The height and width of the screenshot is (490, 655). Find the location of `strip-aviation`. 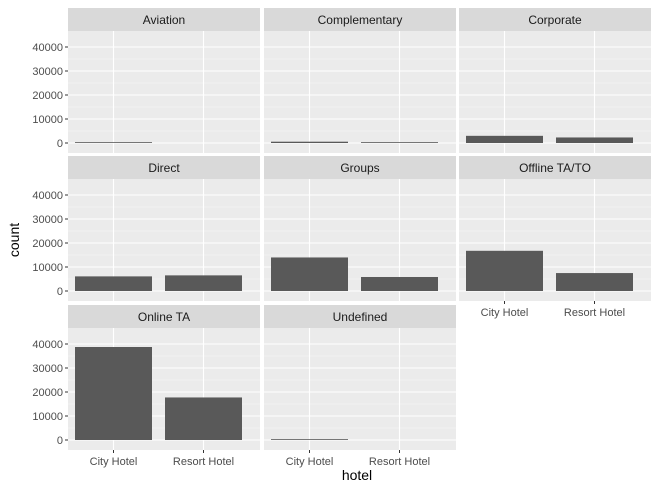

strip-aviation is located at coordinates (164, 19).